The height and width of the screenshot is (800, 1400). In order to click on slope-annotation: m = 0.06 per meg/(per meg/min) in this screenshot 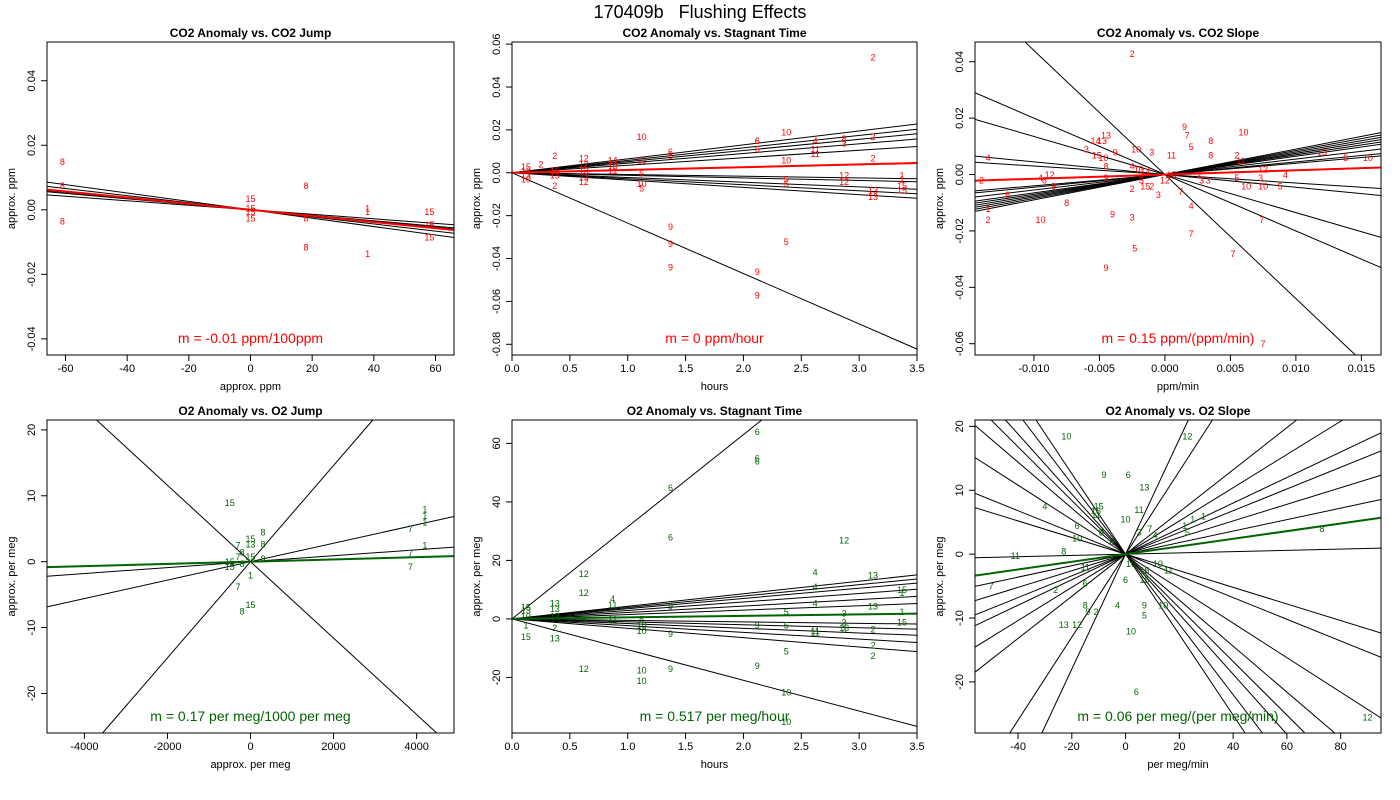, I will do `click(1177, 716)`.